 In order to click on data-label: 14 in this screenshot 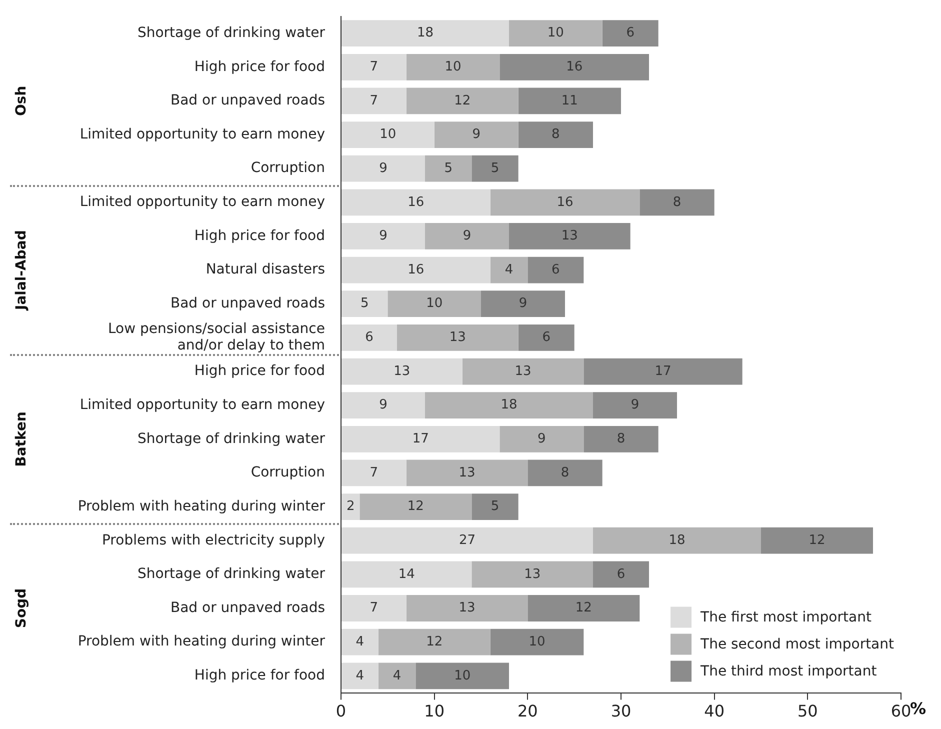, I will do `click(406, 574)`.